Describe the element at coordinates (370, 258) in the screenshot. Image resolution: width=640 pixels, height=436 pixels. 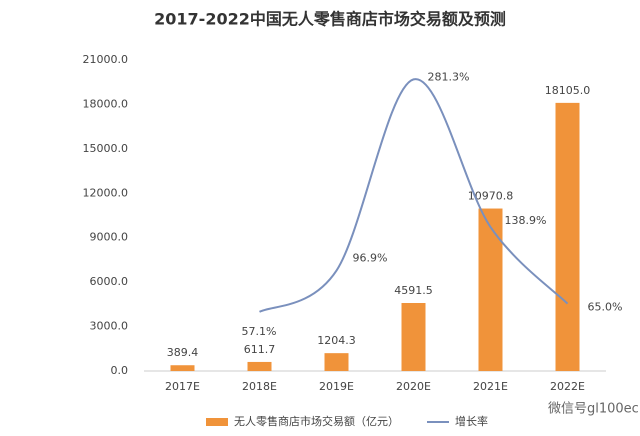
I see `data-label: 96.9%` at that location.